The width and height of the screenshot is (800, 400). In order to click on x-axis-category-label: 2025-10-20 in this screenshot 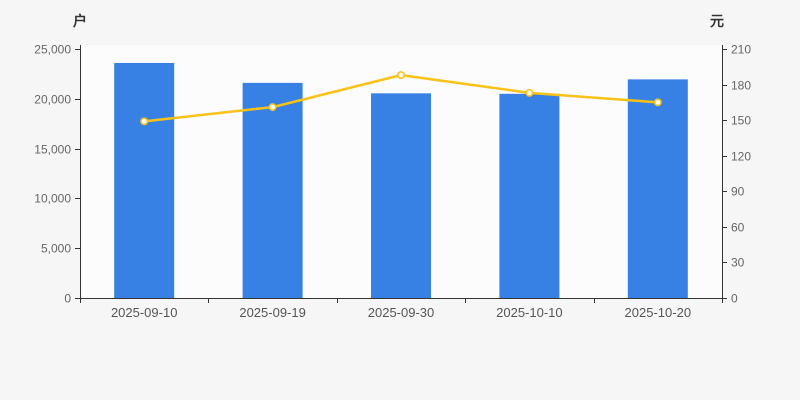, I will do `click(658, 312)`.